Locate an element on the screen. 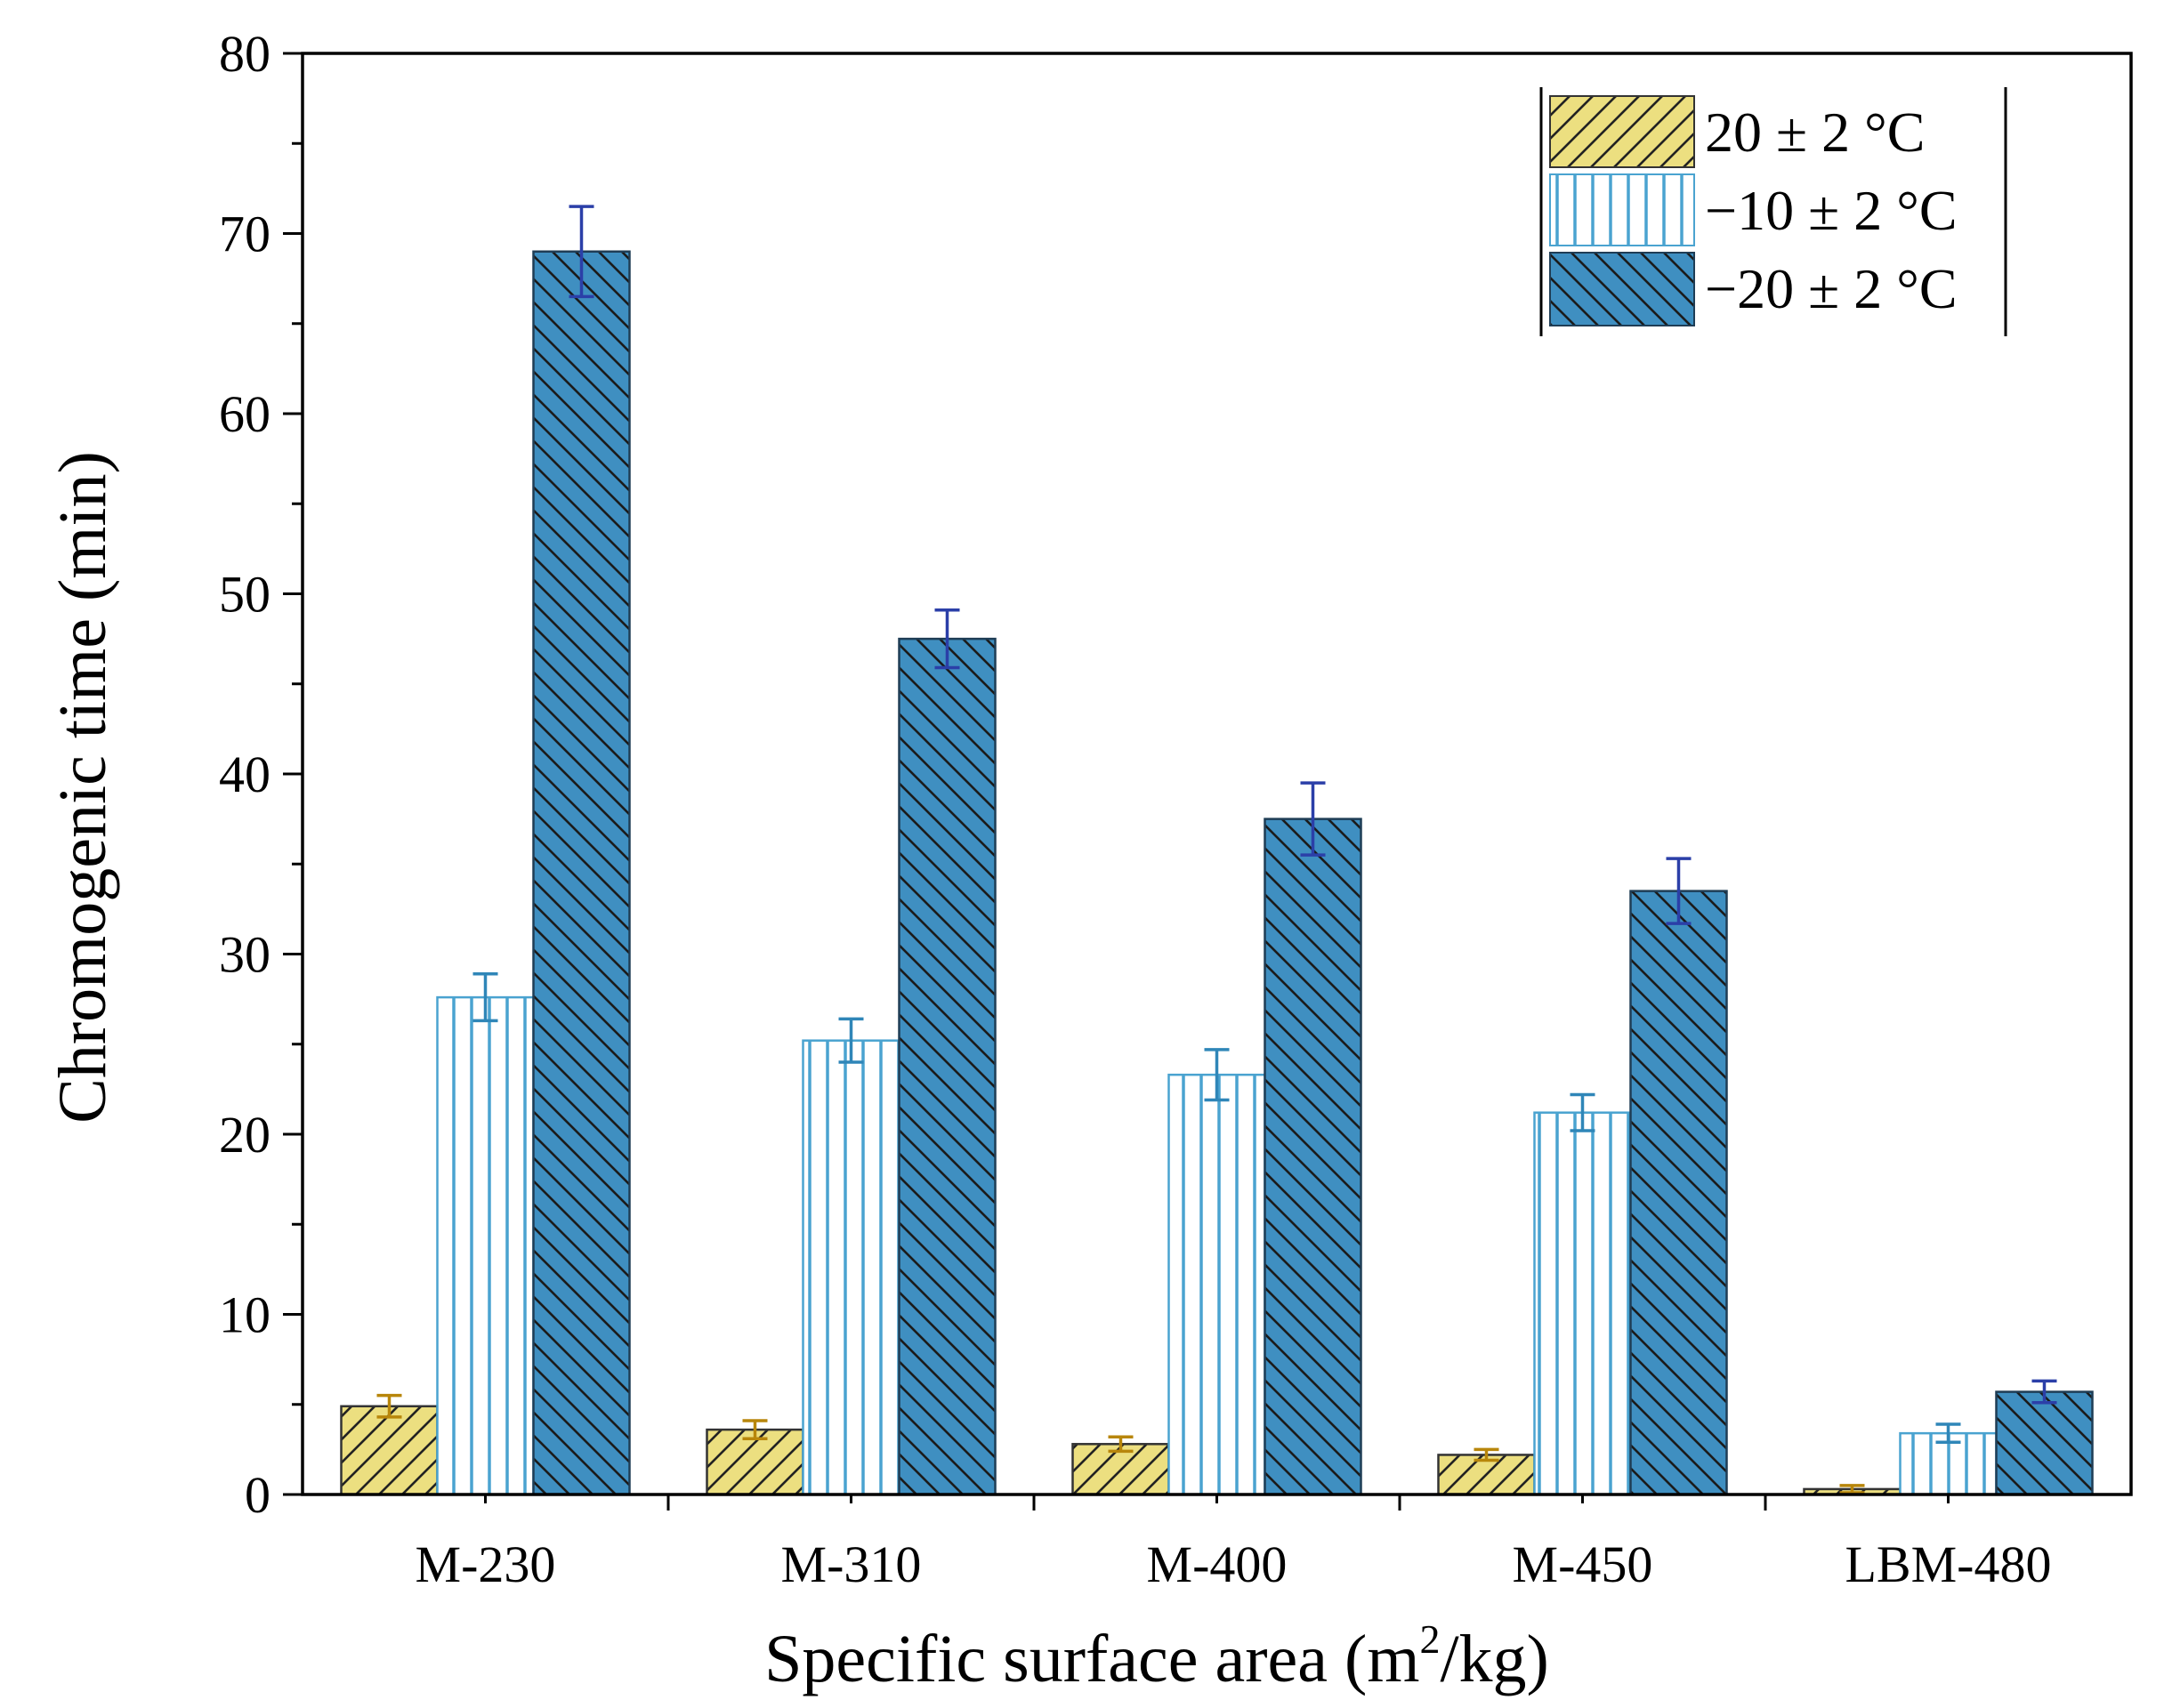  y-axis-title: Chromogenic time (min) is located at coordinates (82, 787).